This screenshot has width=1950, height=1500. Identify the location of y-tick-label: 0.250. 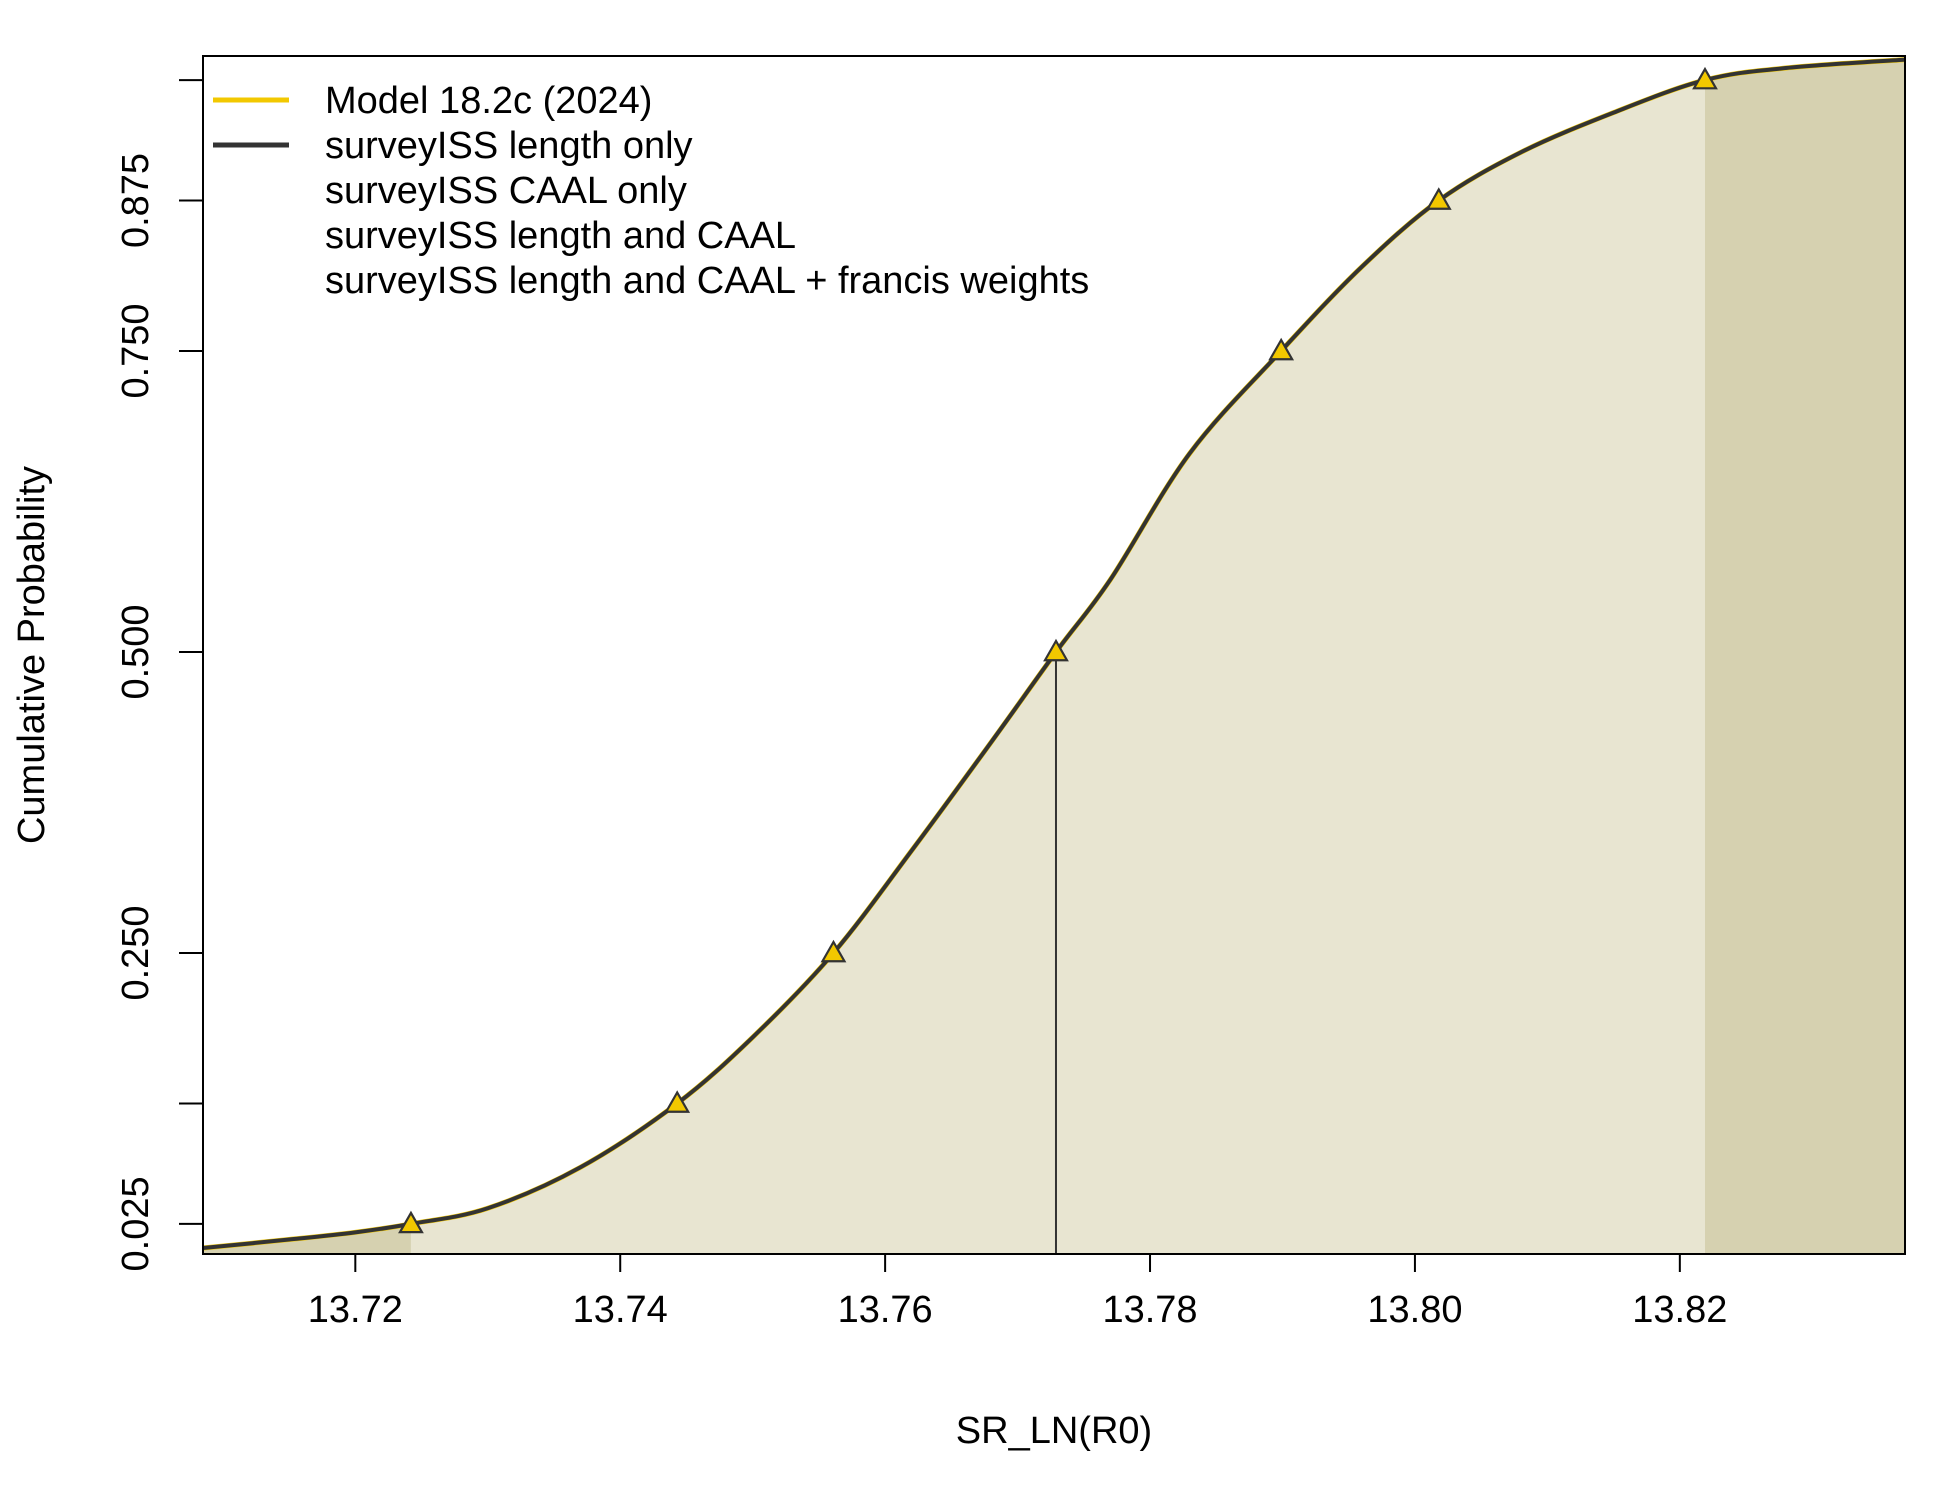
(136, 952).